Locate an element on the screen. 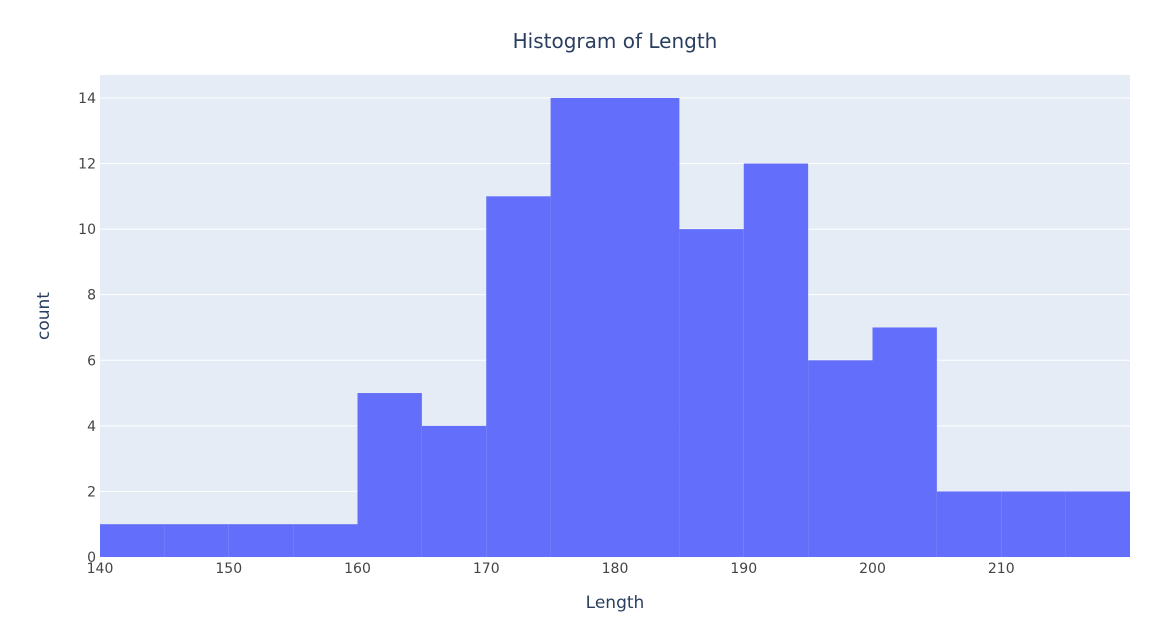 Image resolution: width=1158 pixels, height=625 pixels. y-axis-ticks: 0 2 4 6 8 10 12 14 is located at coordinates (87, 328).